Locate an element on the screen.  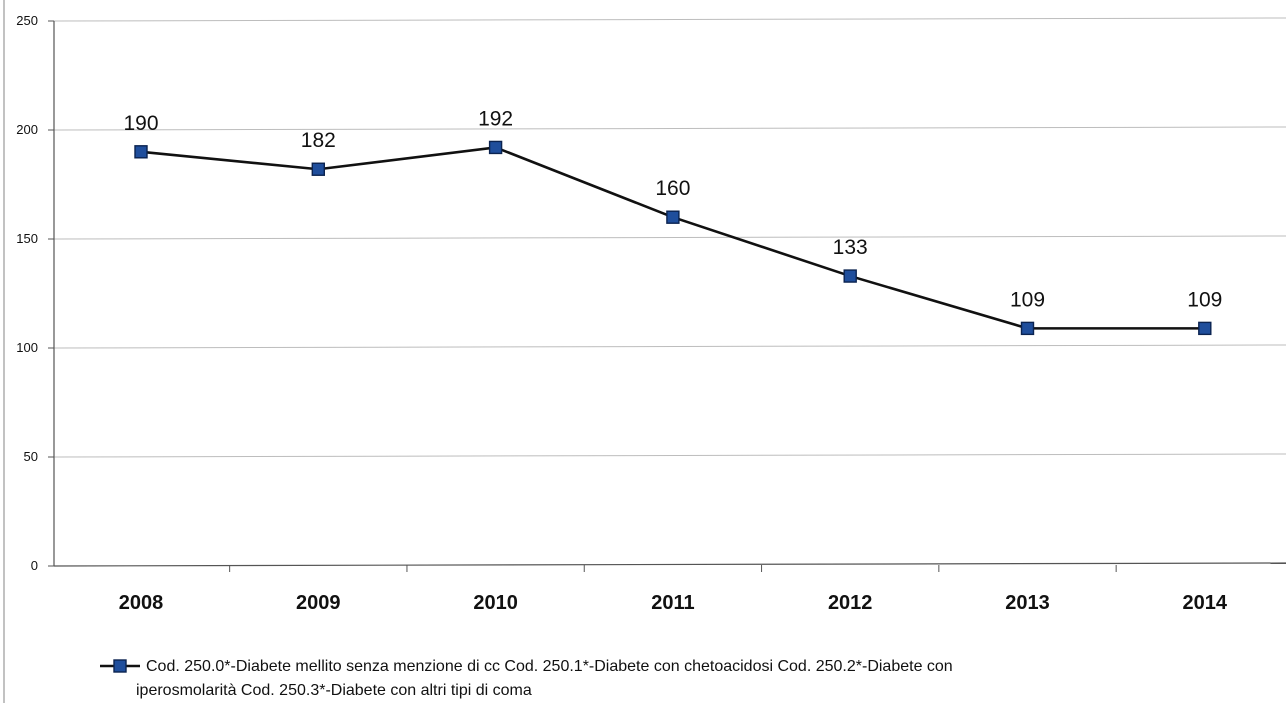
x-axis is located at coordinates (669, 564).